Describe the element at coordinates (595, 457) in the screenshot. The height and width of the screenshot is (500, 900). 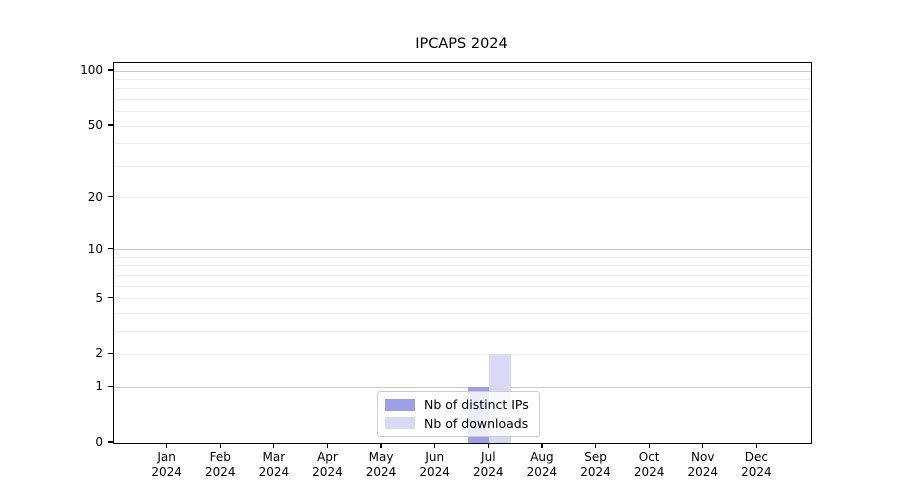
I see `x-axis-tick-label: Sep` at that location.